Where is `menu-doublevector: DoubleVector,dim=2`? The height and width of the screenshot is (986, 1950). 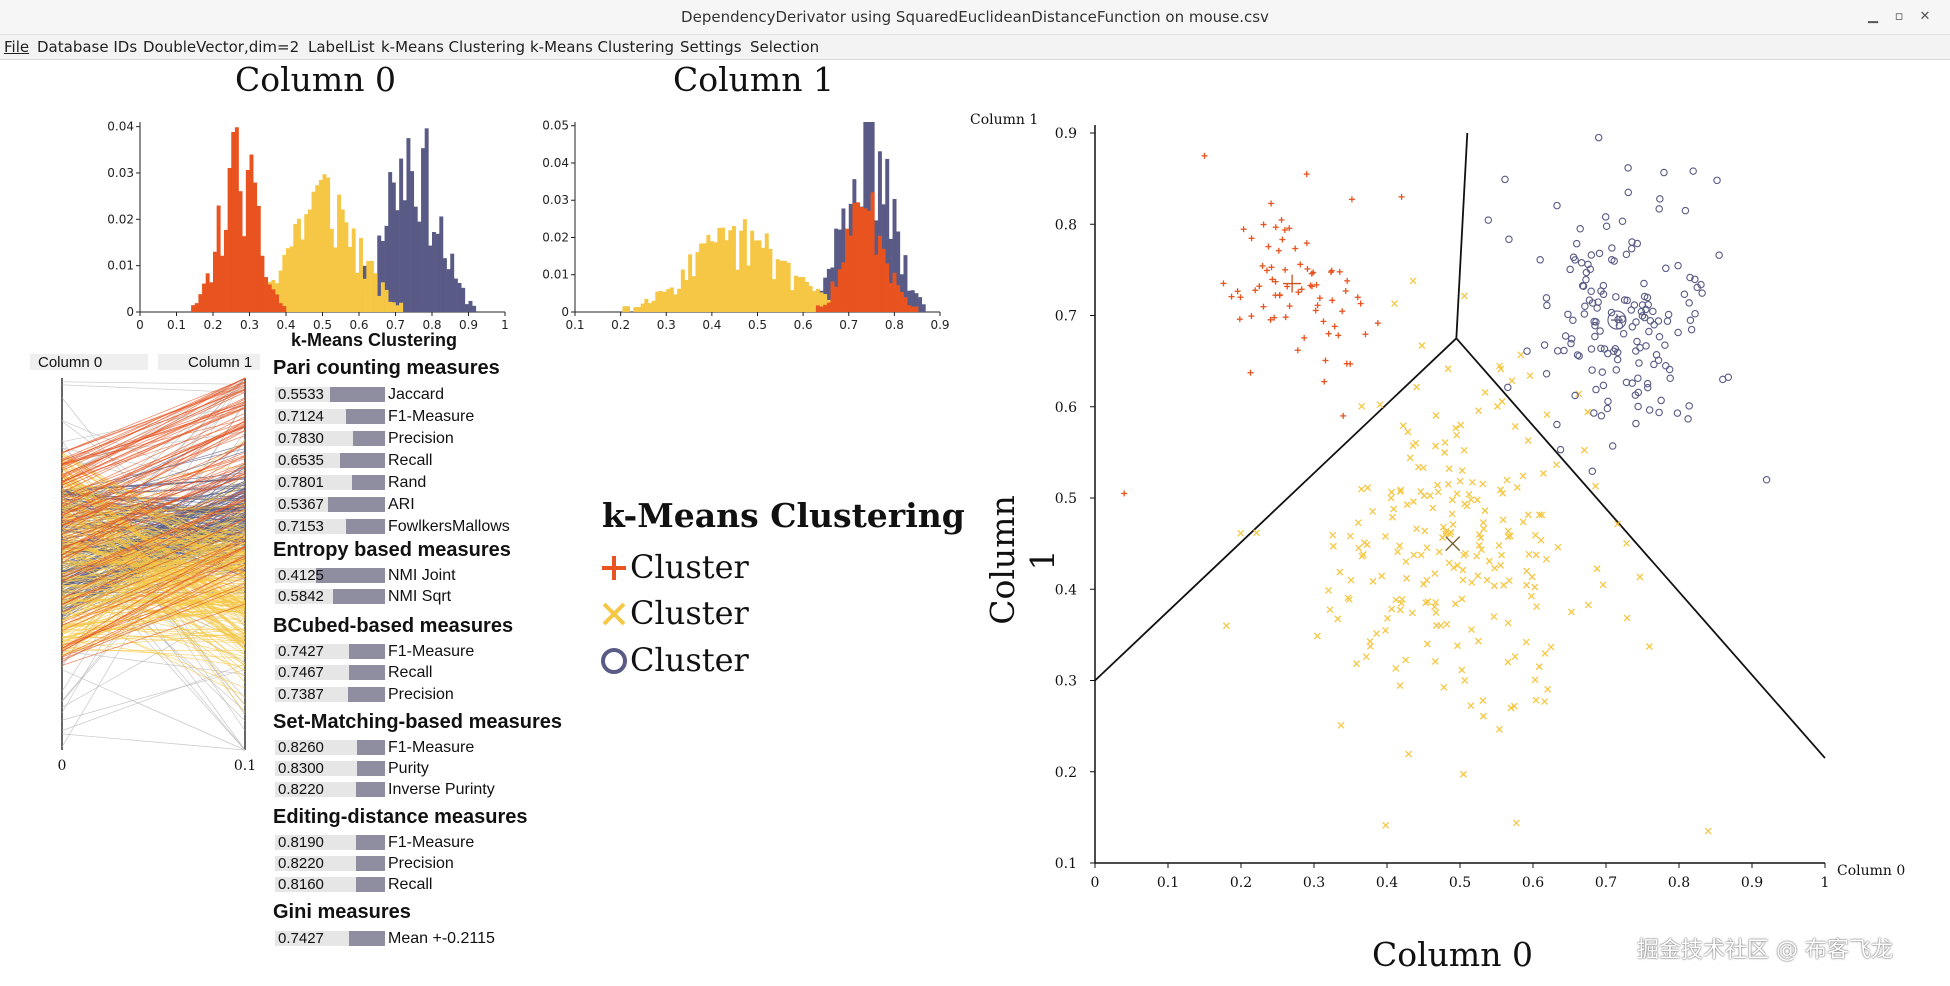 menu-doublevector: DoubleVector,dim=2 is located at coordinates (221, 47).